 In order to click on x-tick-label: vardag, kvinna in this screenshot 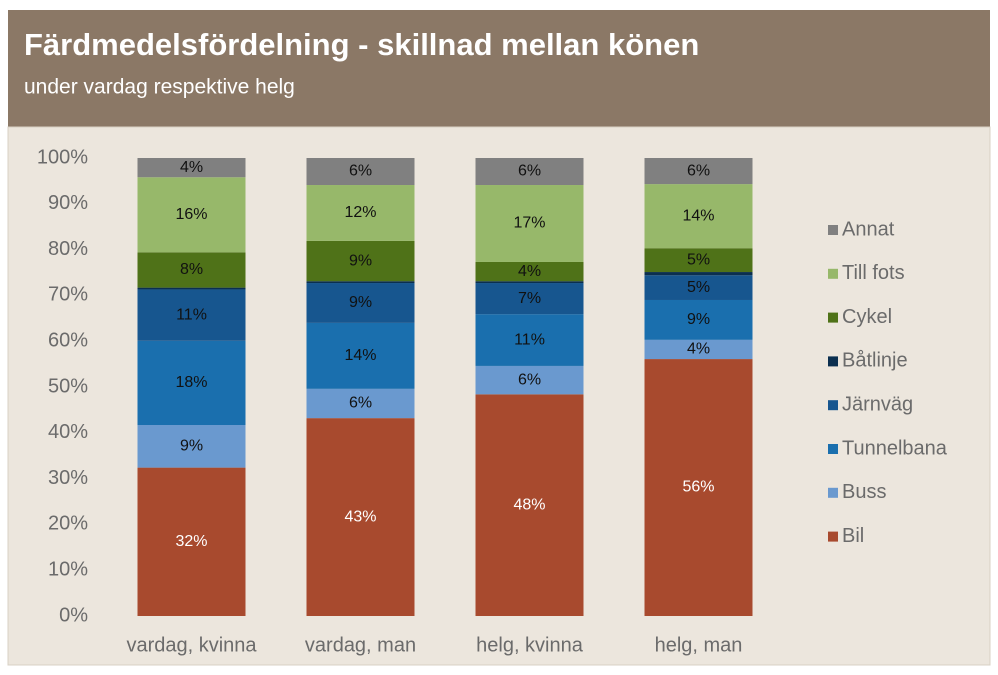, I will do `click(191, 645)`.